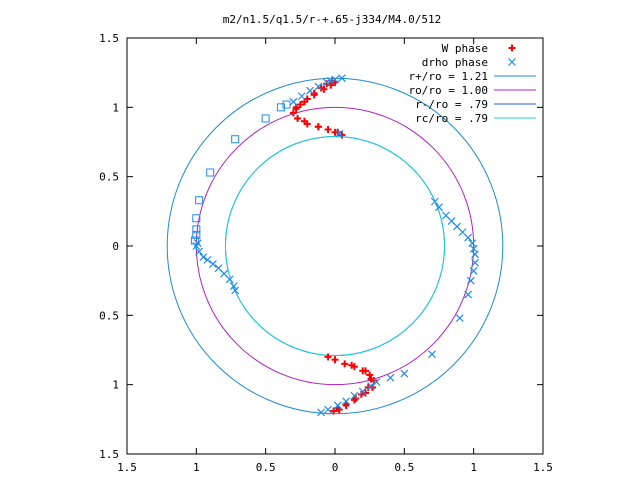 Image resolution: width=640 pixels, height=480 pixels. What do you see at coordinates (448, 76) in the screenshot?
I see `legend-label: r+/ro = 1.21` at bounding box center [448, 76].